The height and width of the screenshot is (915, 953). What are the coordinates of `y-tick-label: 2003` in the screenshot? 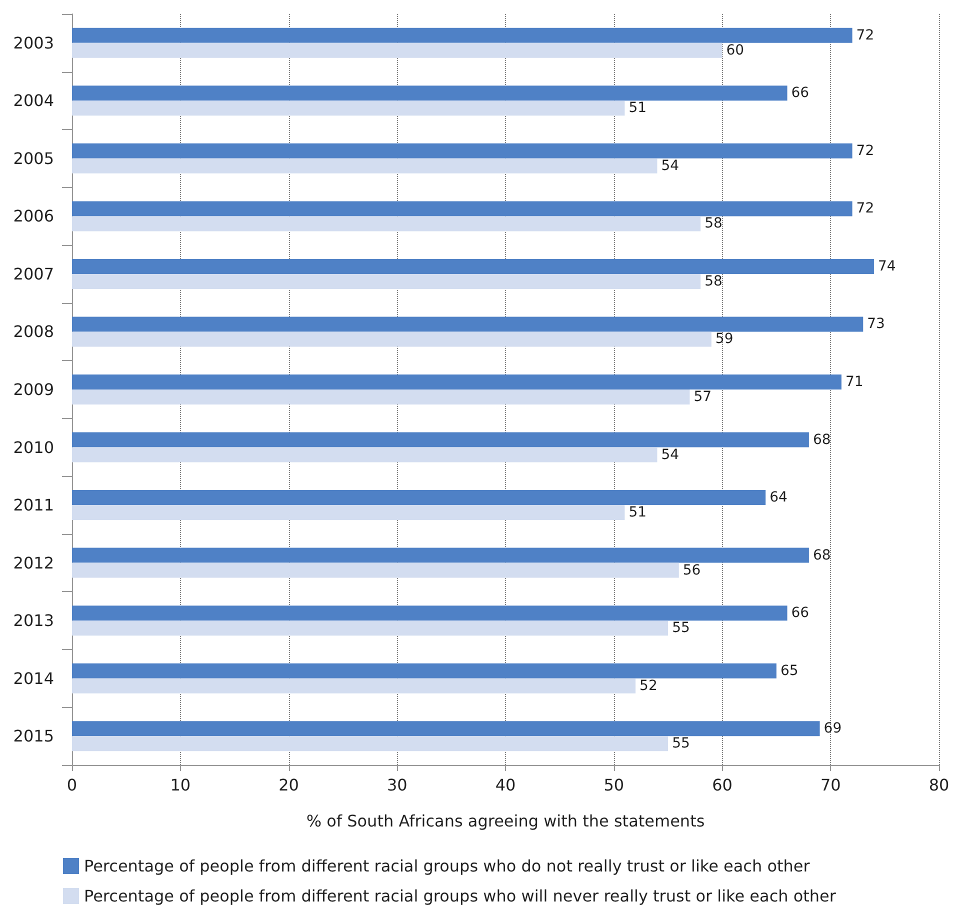 It's located at (33, 42).